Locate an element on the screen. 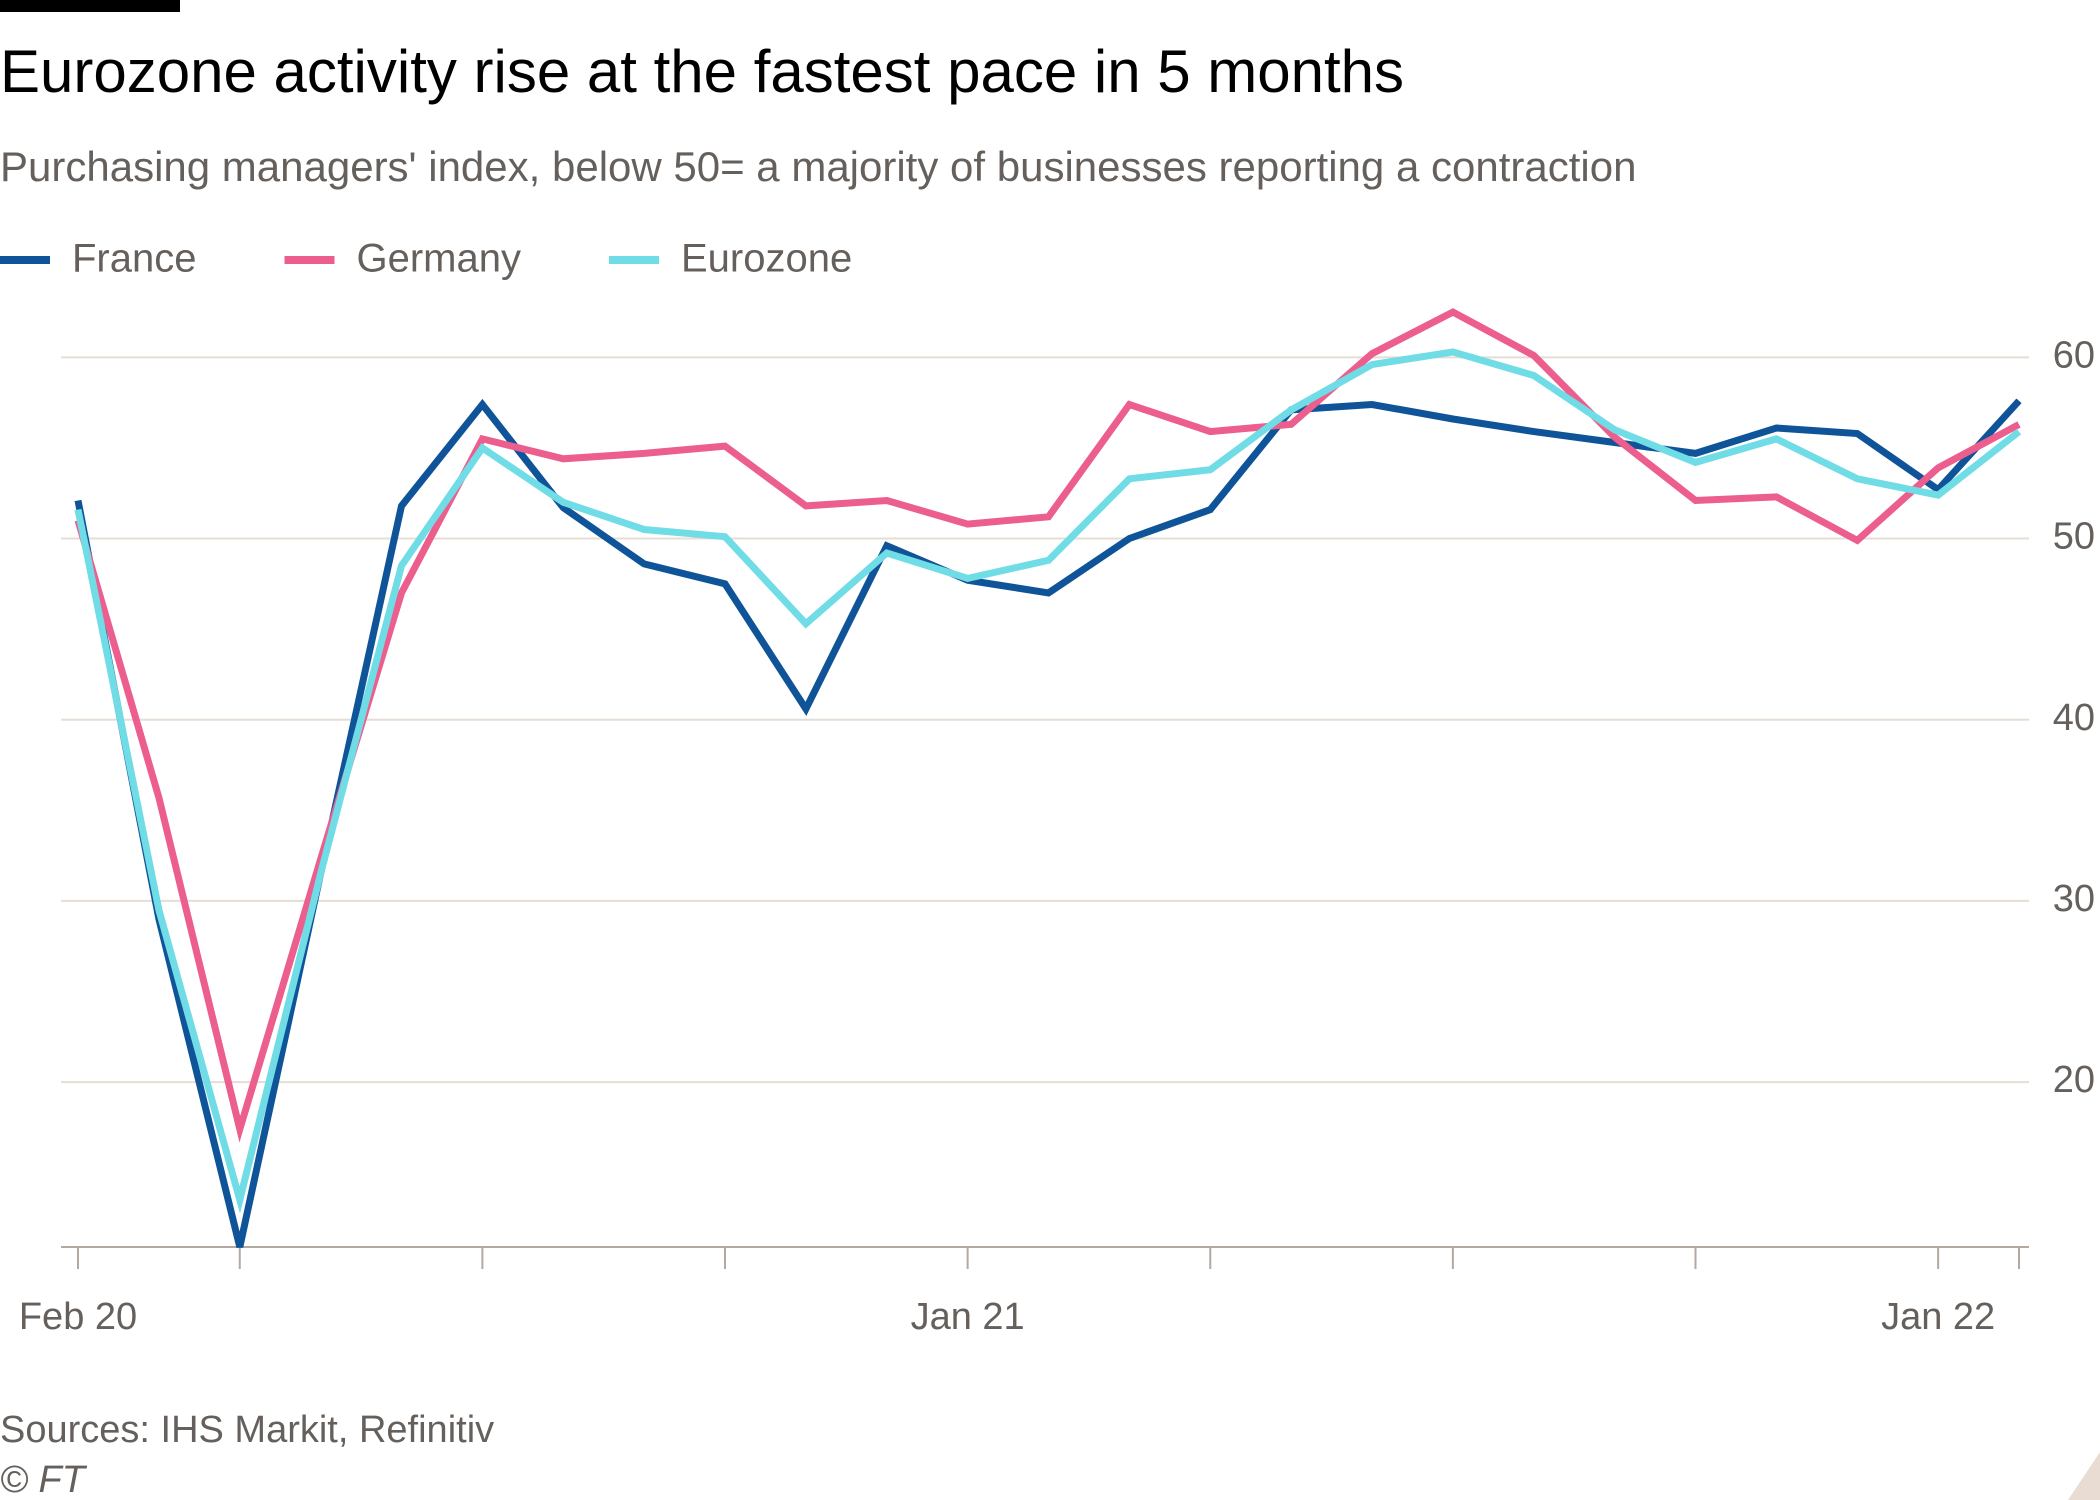  legend-label: Germany is located at coordinates (439, 259).